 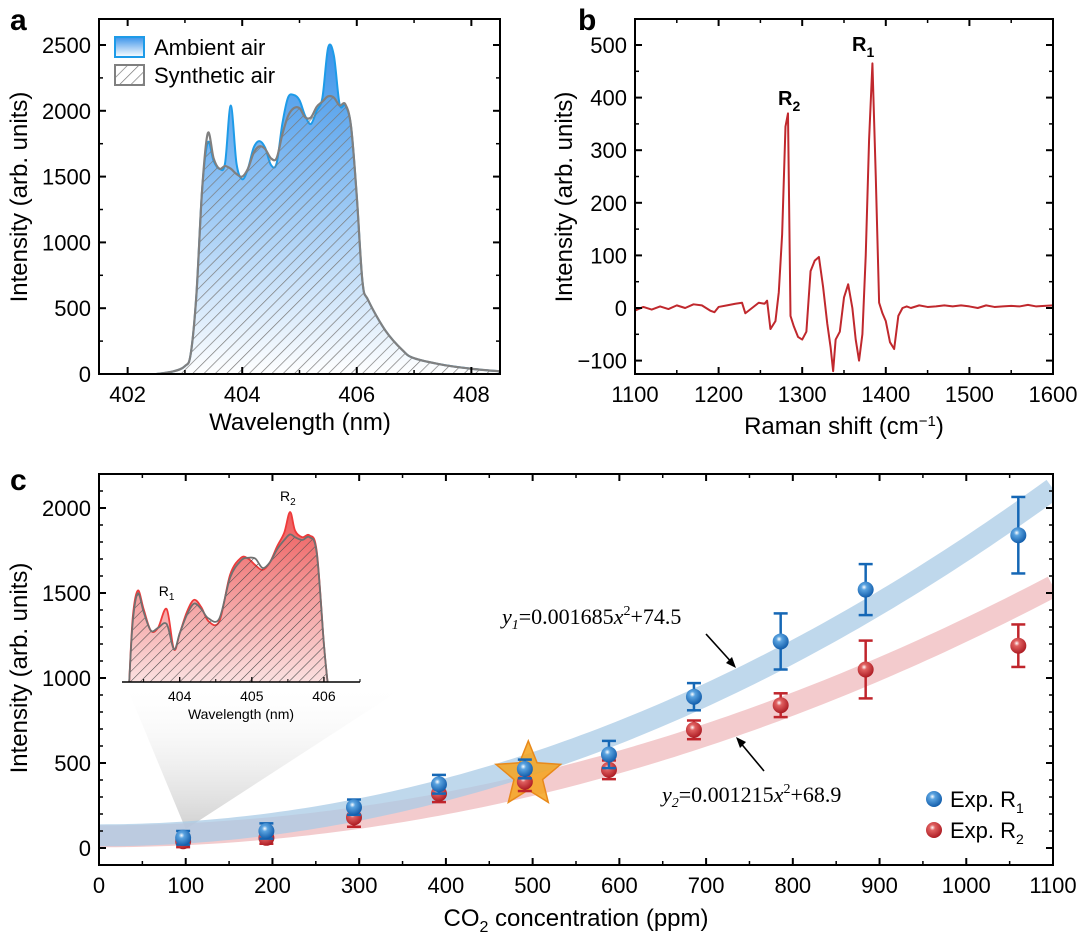 I want to click on panel-c-legend: Exp. R1 Exp. R2, so click(x=975, y=817).